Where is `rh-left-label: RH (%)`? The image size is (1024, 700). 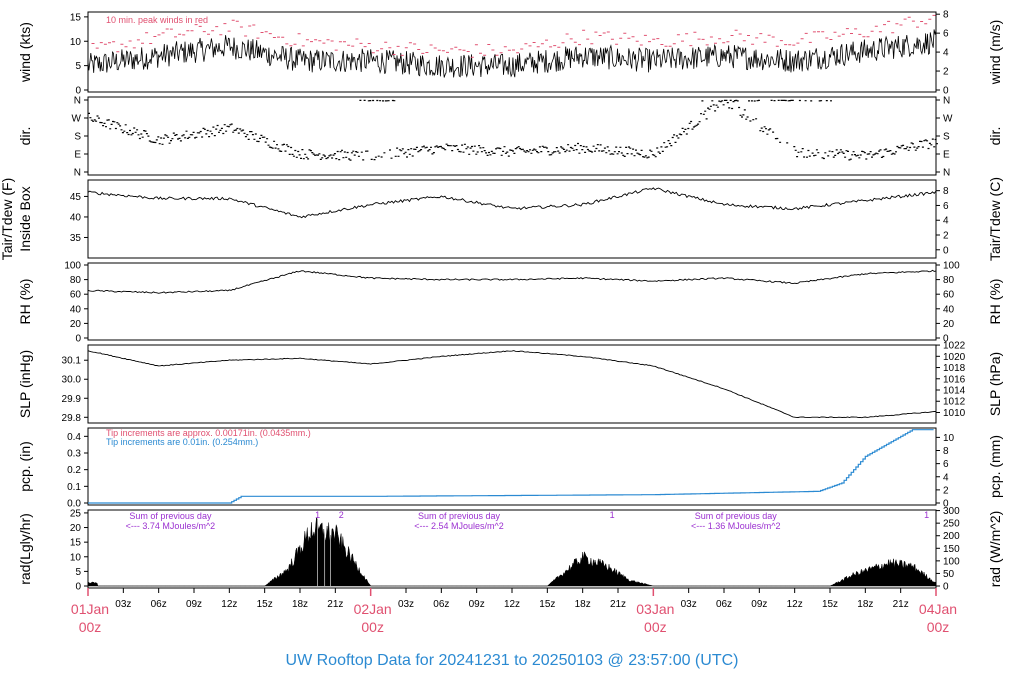 rh-left-label: RH (%) is located at coordinates (25, 302).